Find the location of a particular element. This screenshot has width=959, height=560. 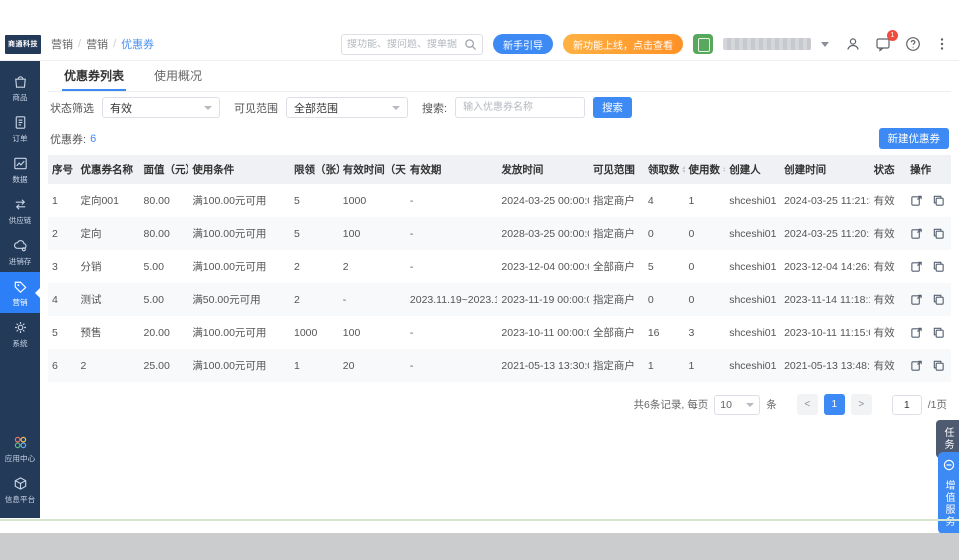

column-label: 面值（元） is located at coordinates (166, 170).